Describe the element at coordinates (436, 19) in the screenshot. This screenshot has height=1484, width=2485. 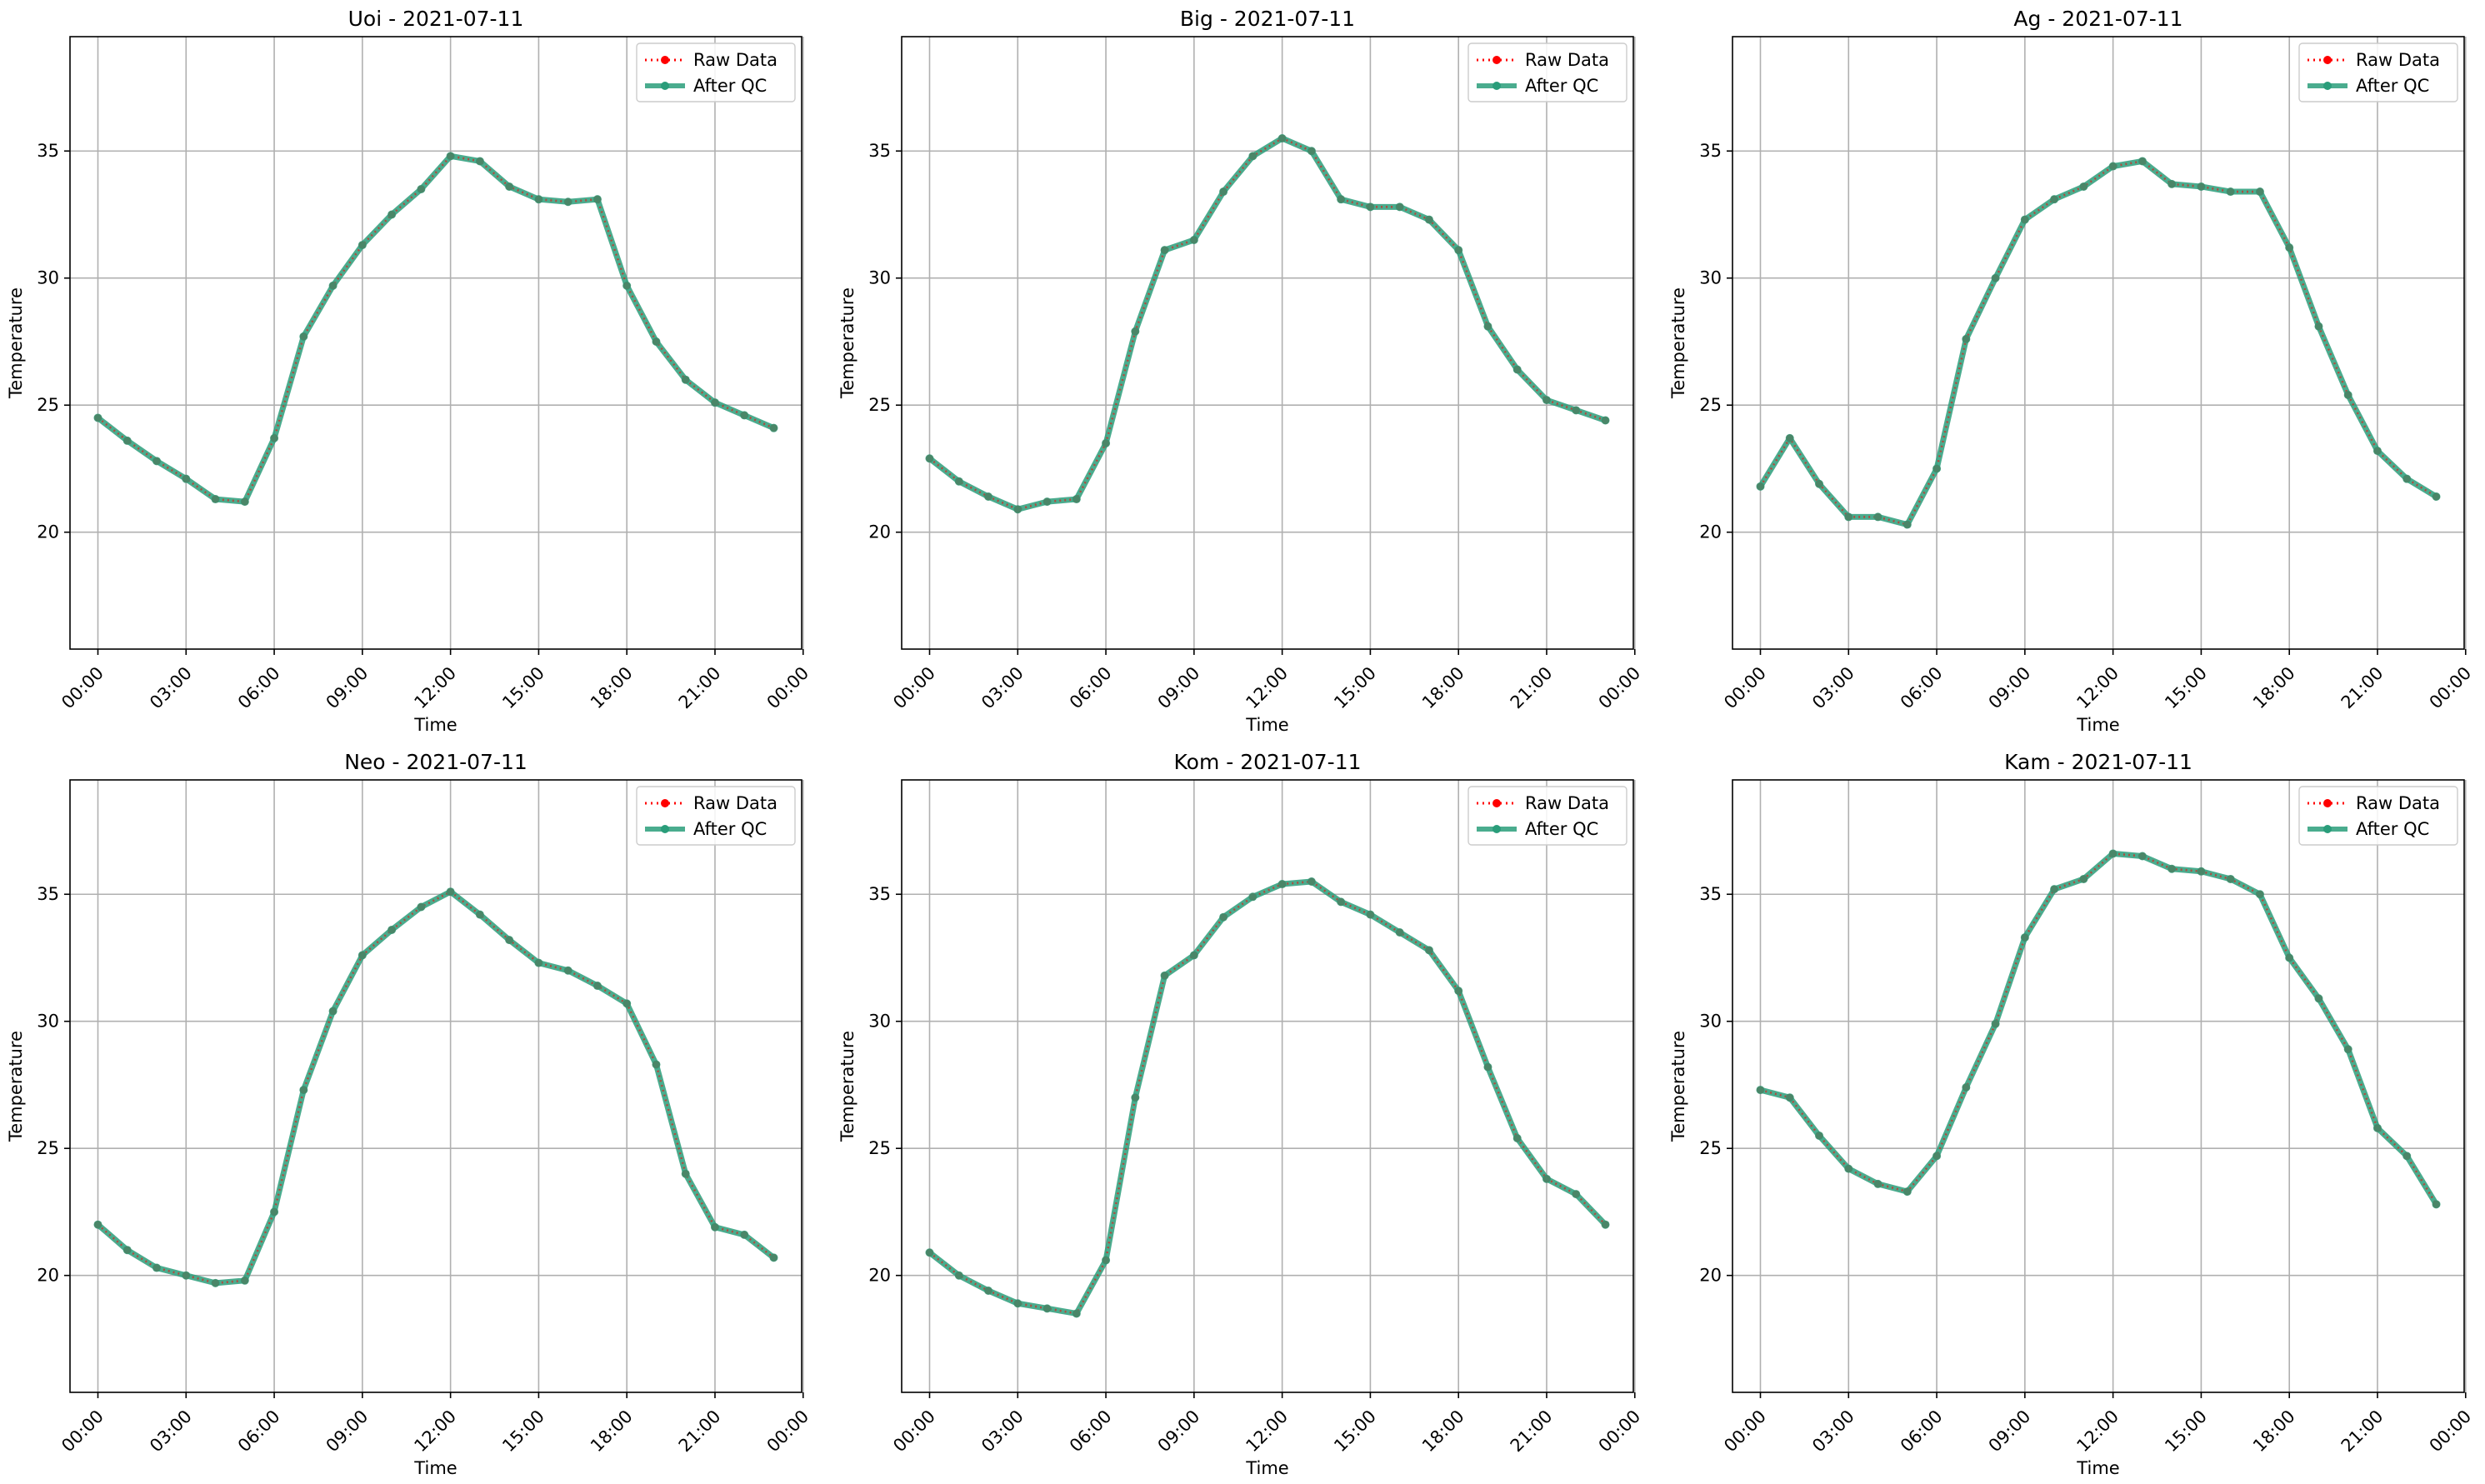
I see `chart-title: Uoi - 2021-07-11` at that location.